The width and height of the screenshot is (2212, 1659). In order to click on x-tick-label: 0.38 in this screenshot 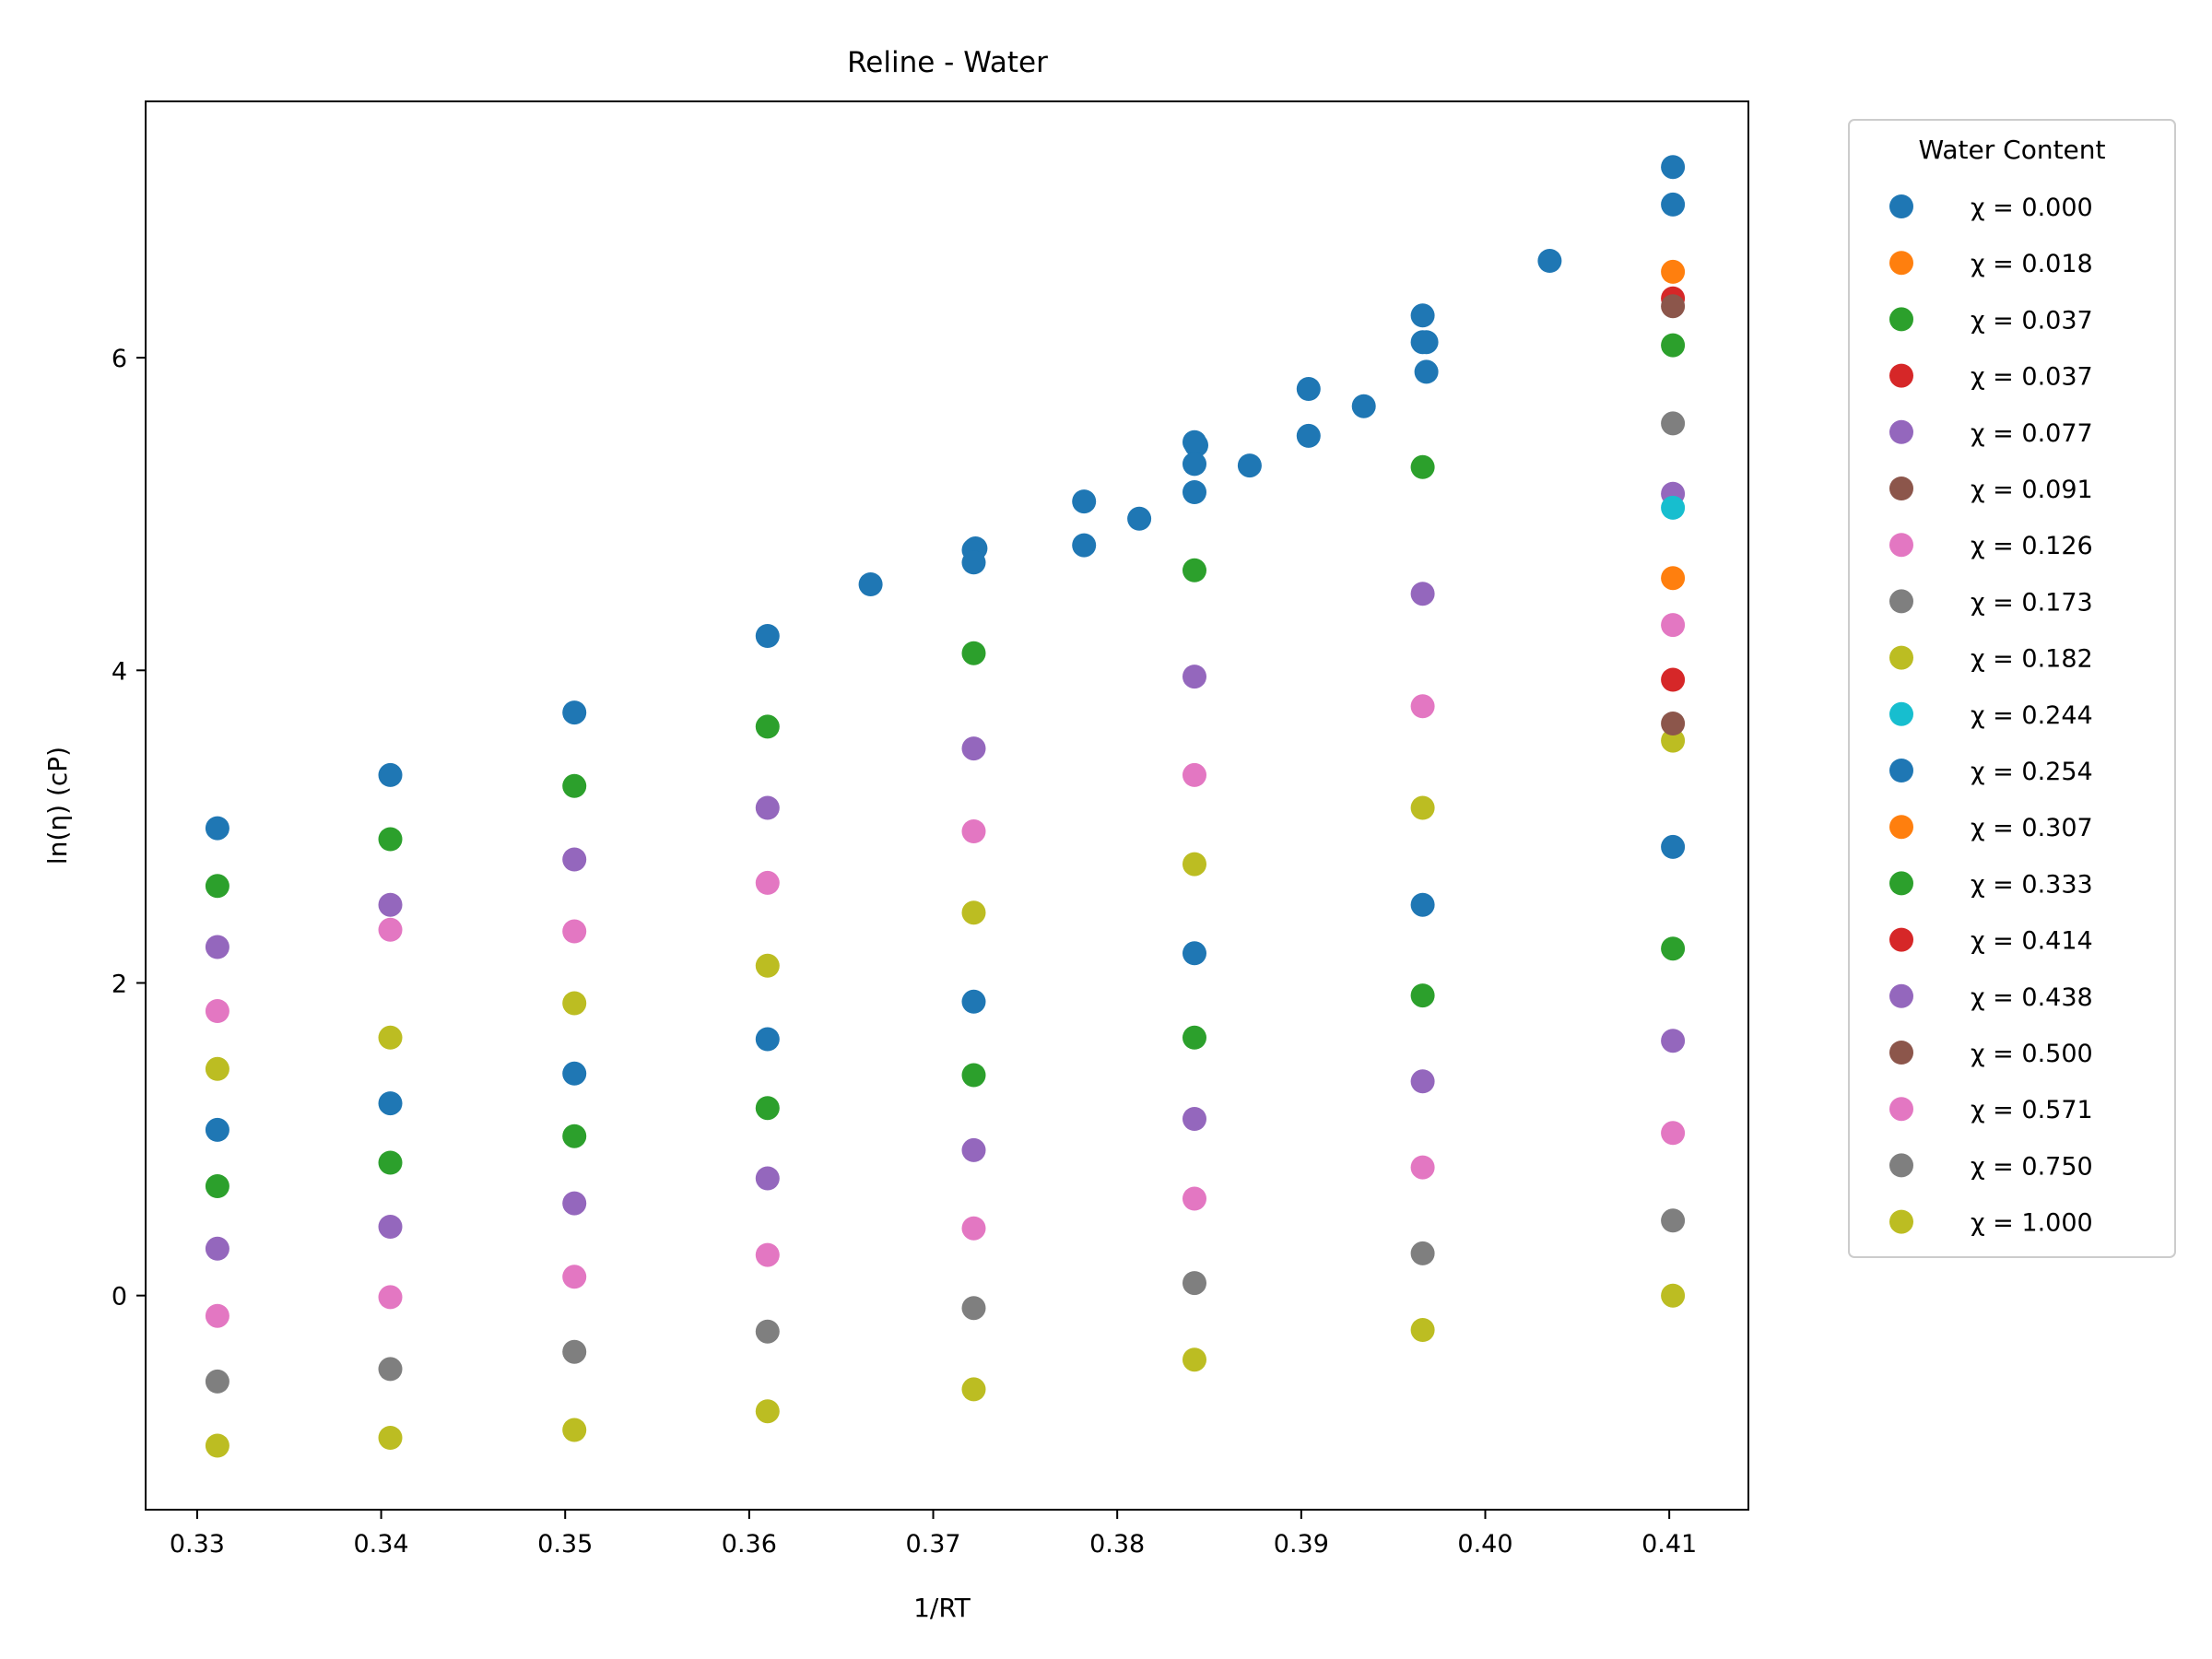, I will do `click(1117, 1544)`.